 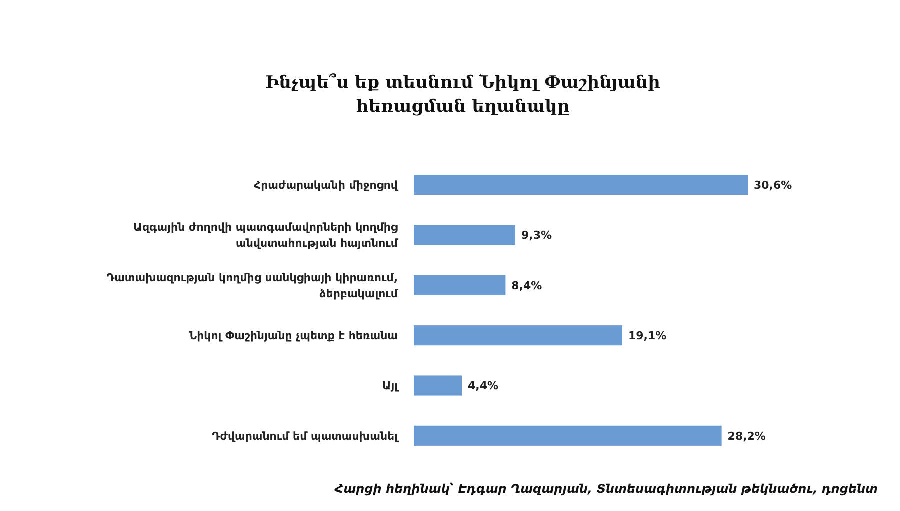 I want to click on y-tick-label: Դատախազության կողմից սանկցիայի կիրառում, ձերբակալում, so click(x=252, y=285).